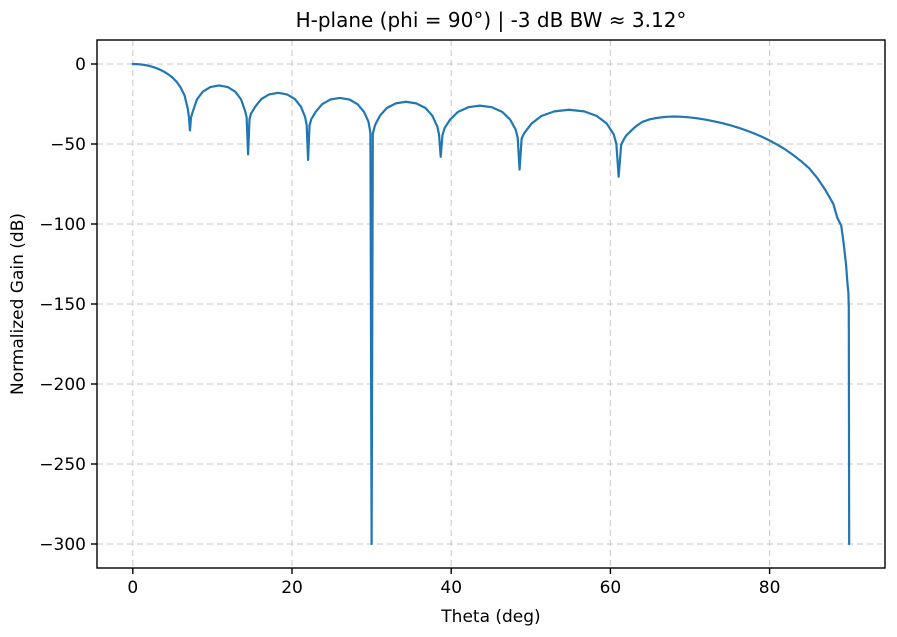 This screenshot has width=897, height=637. What do you see at coordinates (451, 588) in the screenshot?
I see `x-tick-label: 40` at bounding box center [451, 588].